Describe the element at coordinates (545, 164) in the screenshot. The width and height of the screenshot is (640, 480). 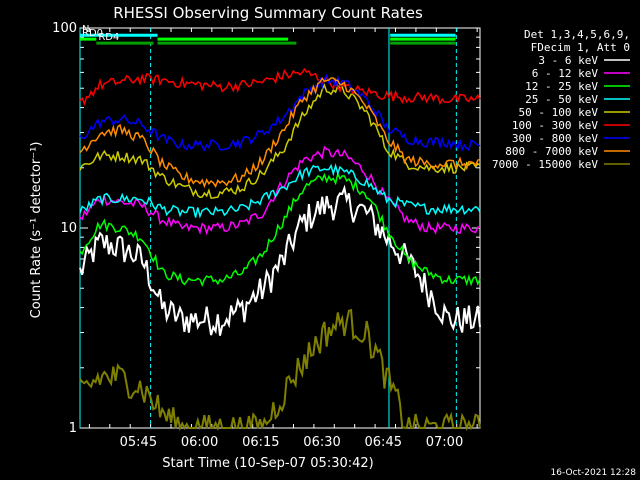
I see `legend-label: 7000 - 15000 keV` at that location.